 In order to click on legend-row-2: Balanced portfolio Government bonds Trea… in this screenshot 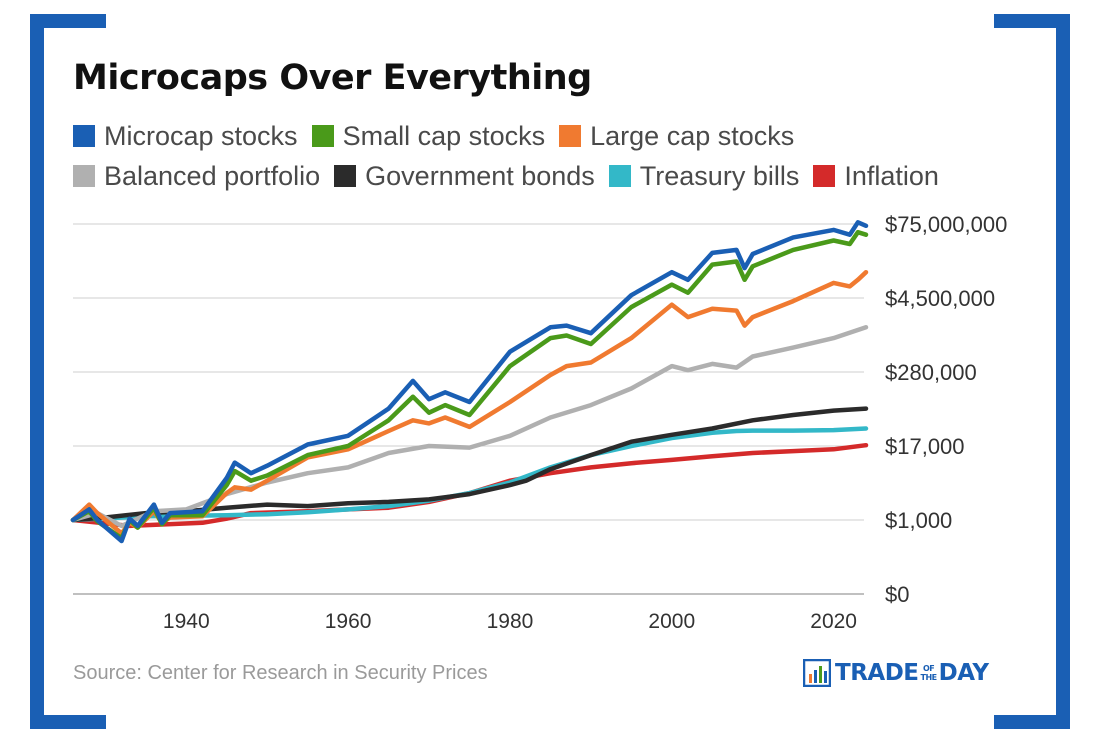, I will do `click(553, 176)`.